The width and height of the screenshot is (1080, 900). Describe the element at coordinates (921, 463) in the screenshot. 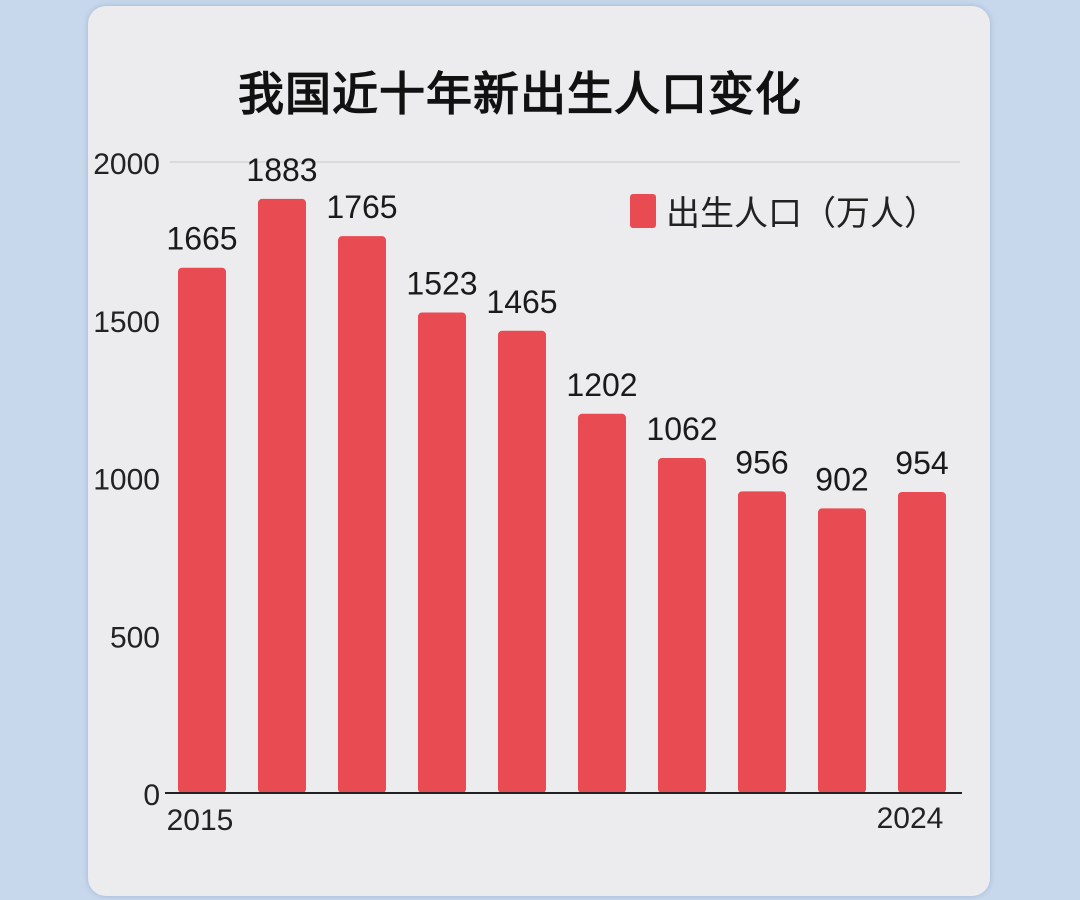

I see `data-label: 954` at that location.